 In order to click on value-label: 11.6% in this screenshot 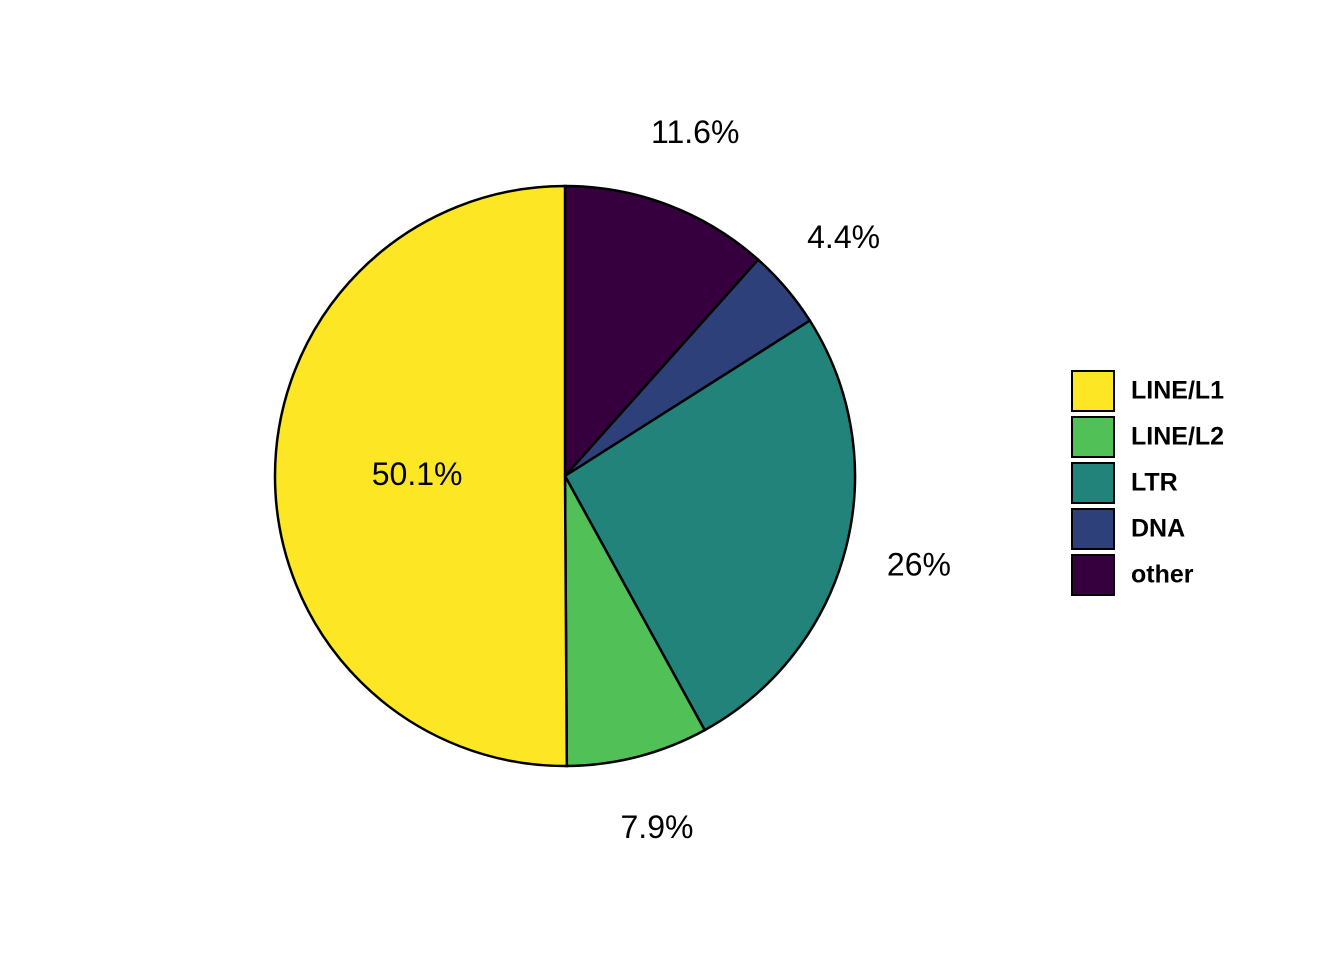, I will do `click(695, 132)`.